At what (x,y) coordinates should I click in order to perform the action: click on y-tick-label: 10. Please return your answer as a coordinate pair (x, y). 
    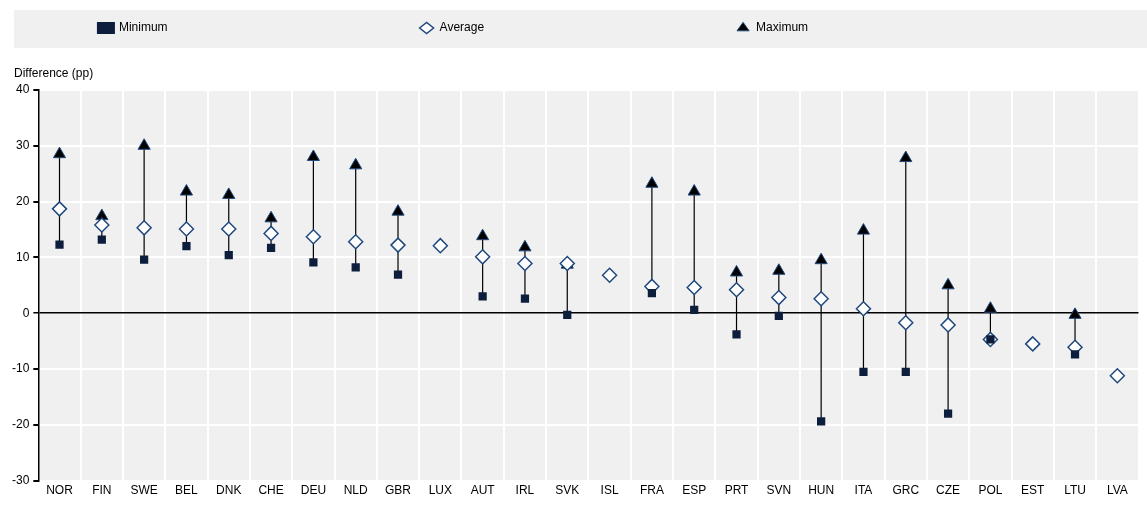
    Looking at the image, I should click on (22, 256).